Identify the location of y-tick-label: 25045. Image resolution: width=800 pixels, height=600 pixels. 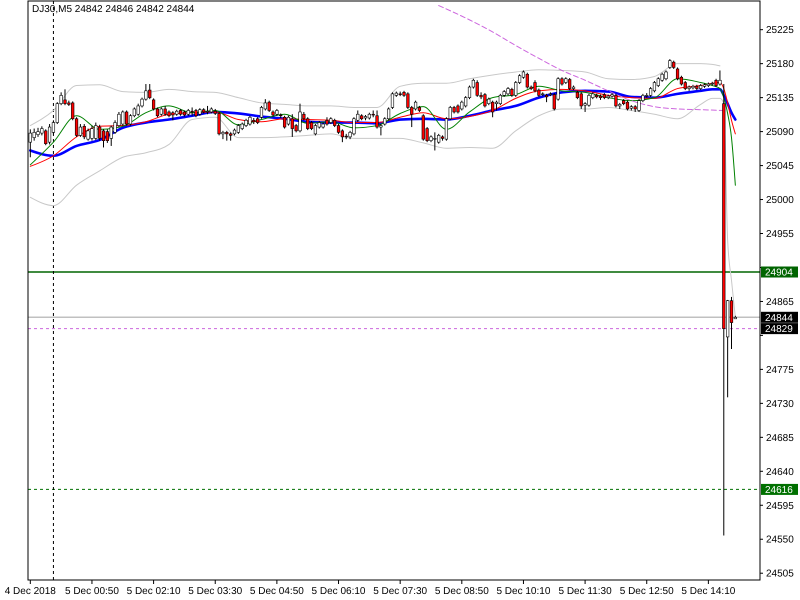
(780, 166).